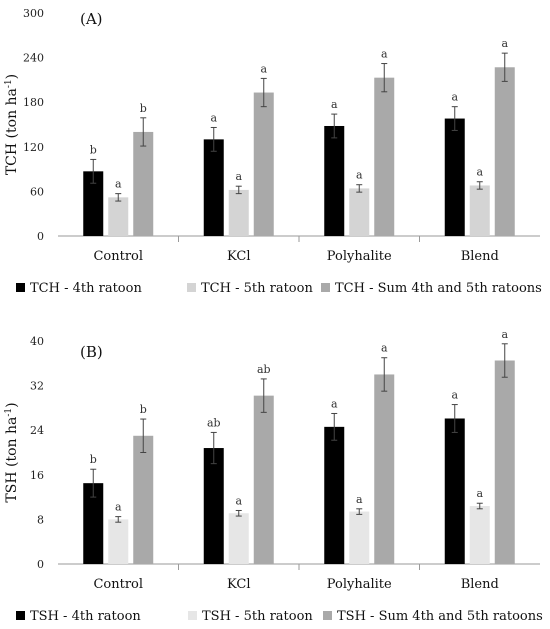 Image resolution: width=550 pixels, height=629 pixels. What do you see at coordinates (37, 341) in the screenshot?
I see `y-tick-label: 40` at bounding box center [37, 341].